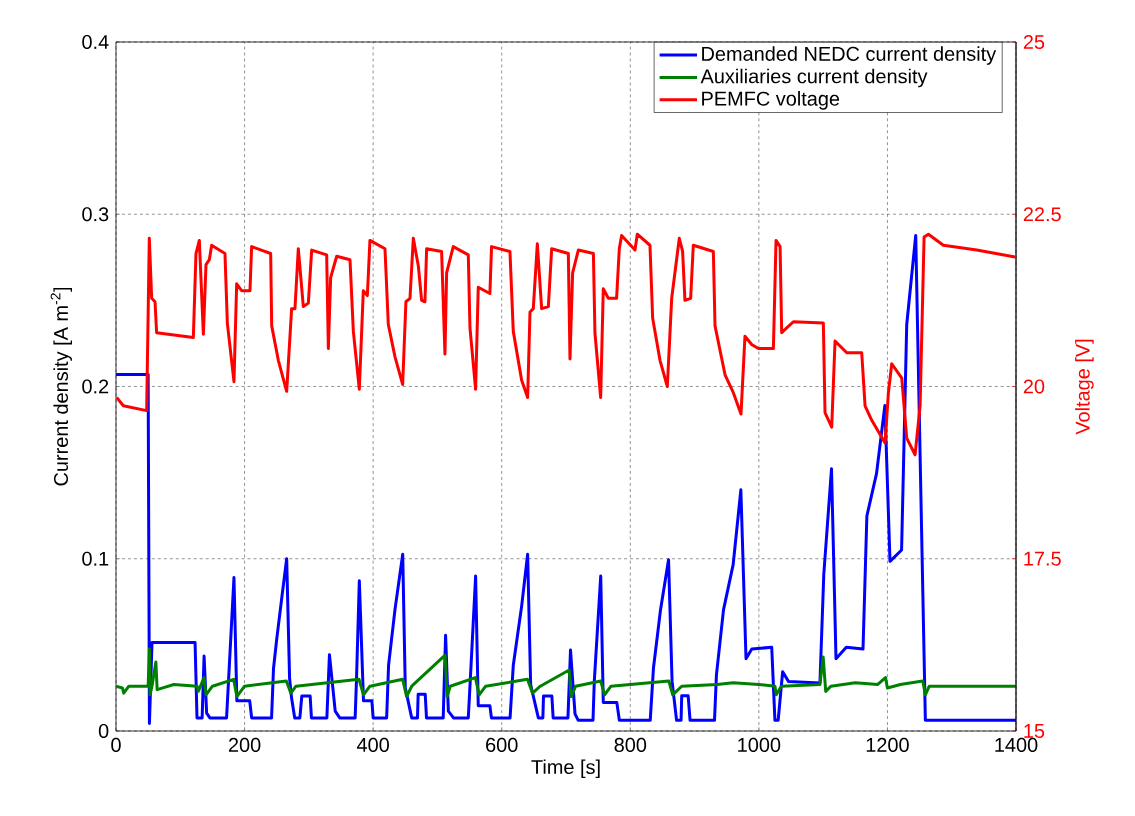 This screenshot has height=816, width=1135. I want to click on y-tick-label: 0, so click(103, 731).